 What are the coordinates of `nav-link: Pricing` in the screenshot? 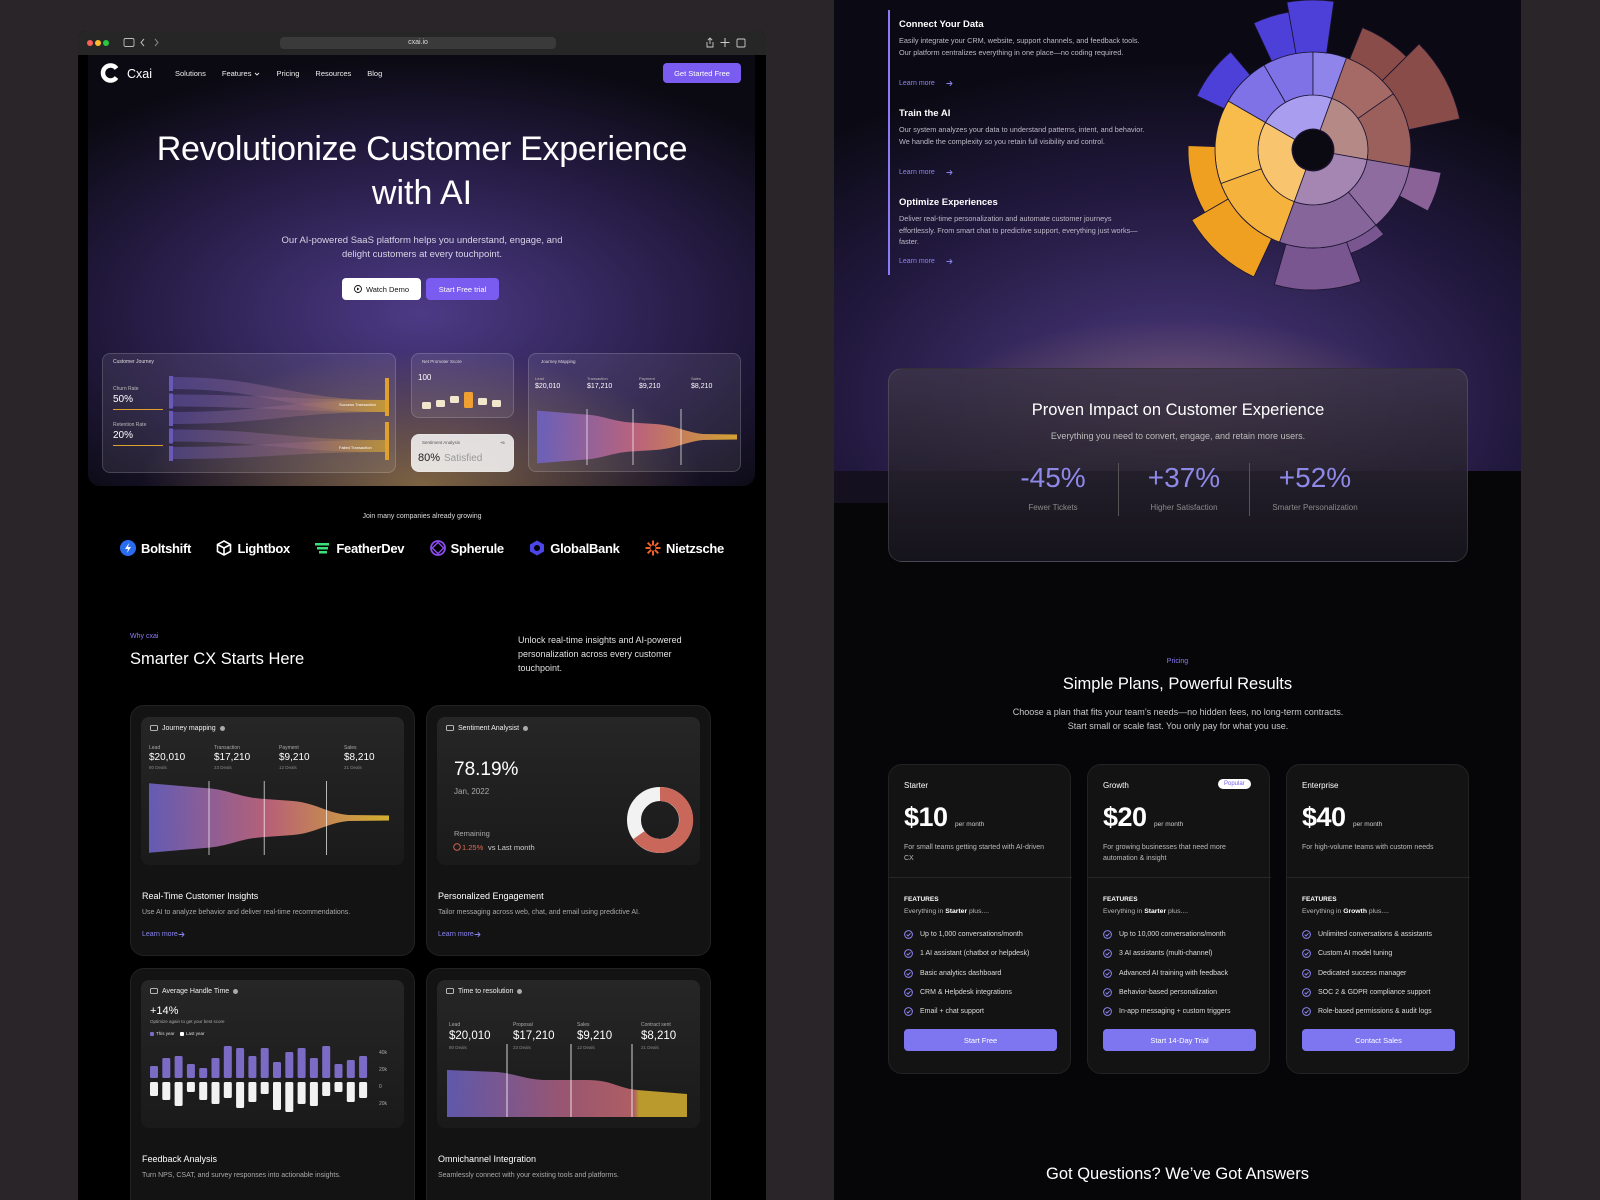 It's located at (288, 73).